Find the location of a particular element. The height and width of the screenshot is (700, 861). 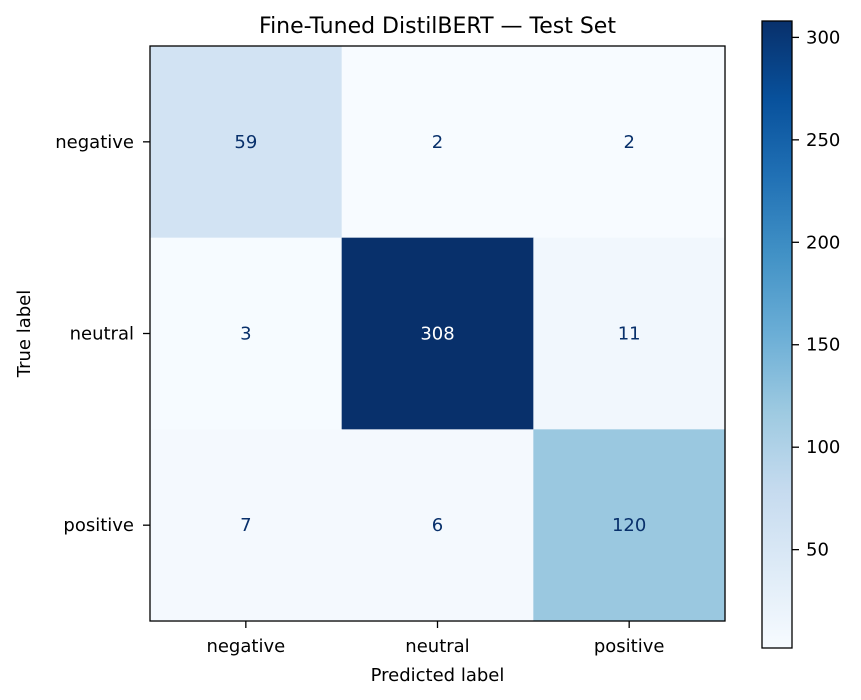

x-axis-ticks: negative neutral positive is located at coordinates (435, 639).